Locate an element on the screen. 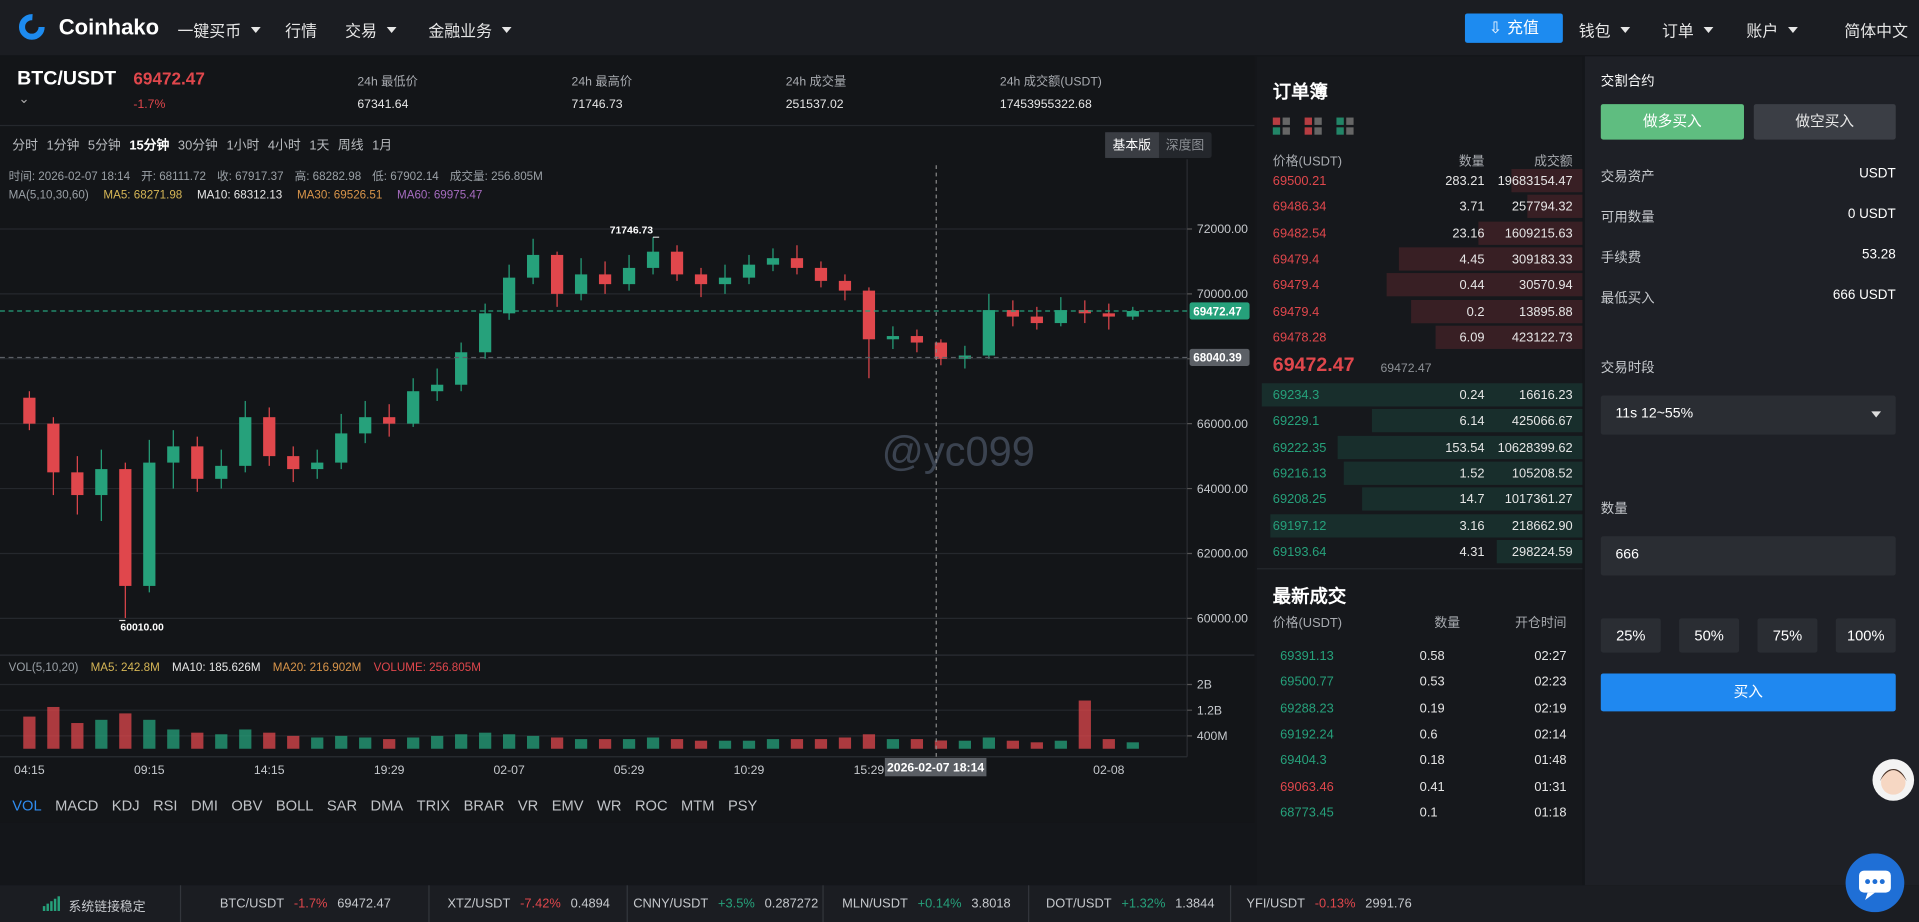 The width and height of the screenshot is (1919, 922). footer-ticker: XTZ/USDT -7.42% 0.4894 is located at coordinates (527, 903).